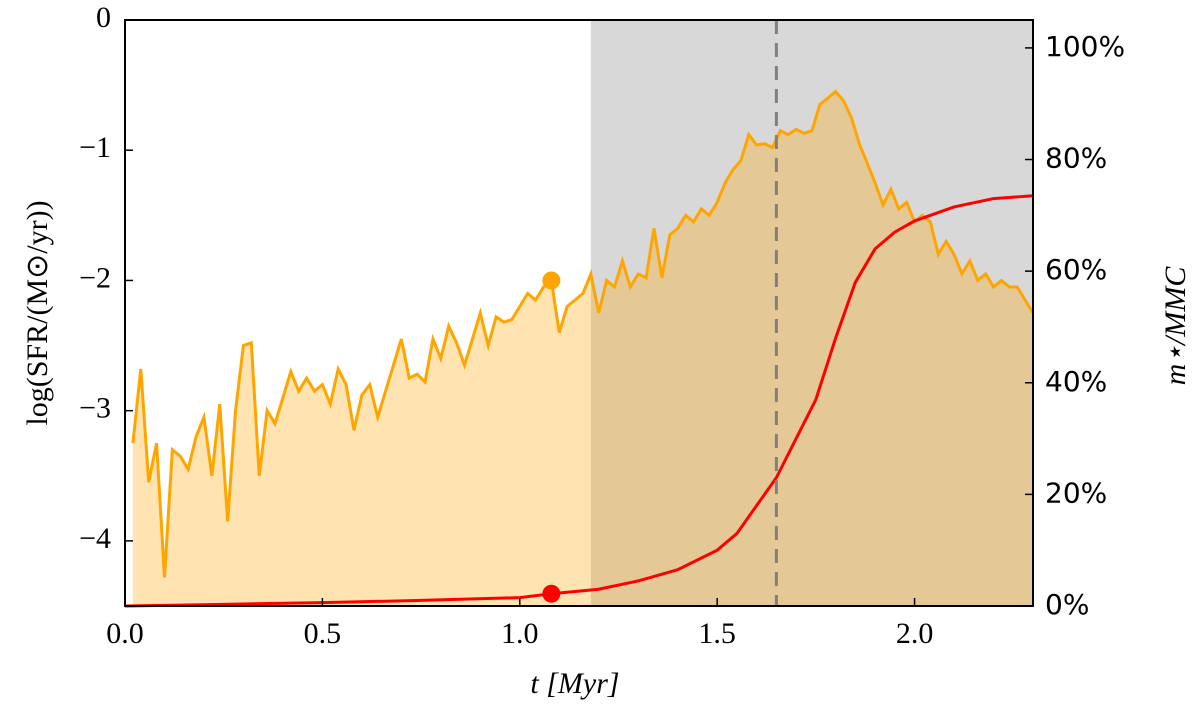  What do you see at coordinates (95, 277) in the screenshot?
I see `y-tick-label: −2` at bounding box center [95, 277].